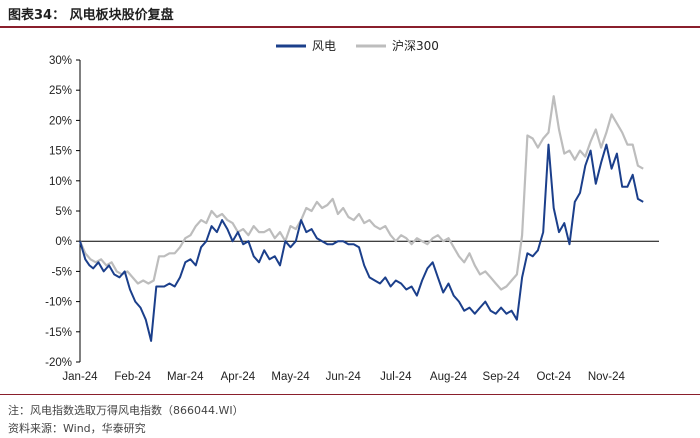  What do you see at coordinates (58, 333) in the screenshot?
I see `y-tick-label: -15%` at bounding box center [58, 333].